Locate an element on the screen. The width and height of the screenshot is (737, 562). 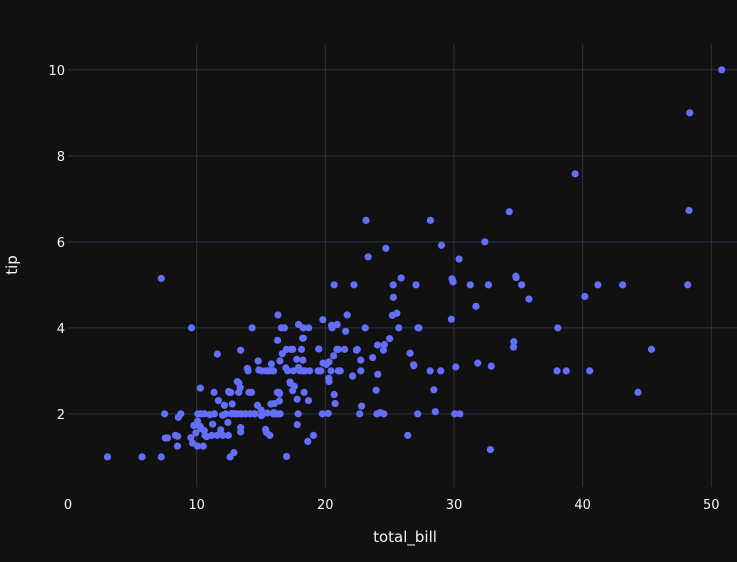
x-tick-label: 40 is located at coordinates (582, 505).